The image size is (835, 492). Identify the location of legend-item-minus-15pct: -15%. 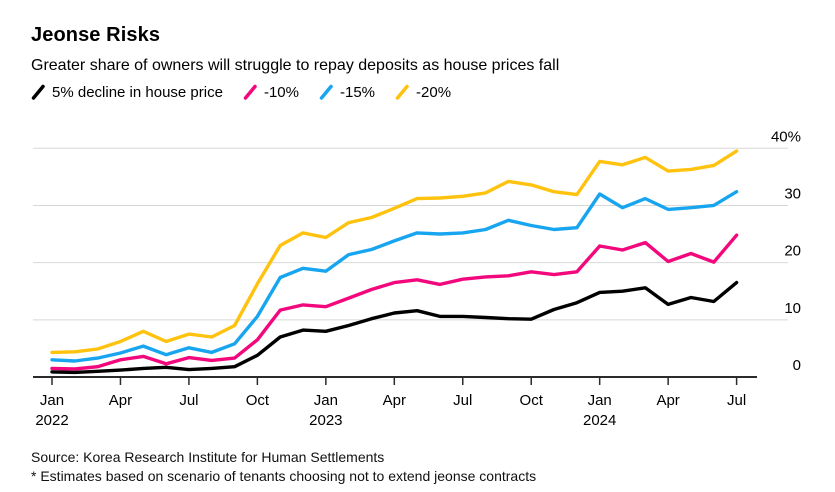
(347, 92).